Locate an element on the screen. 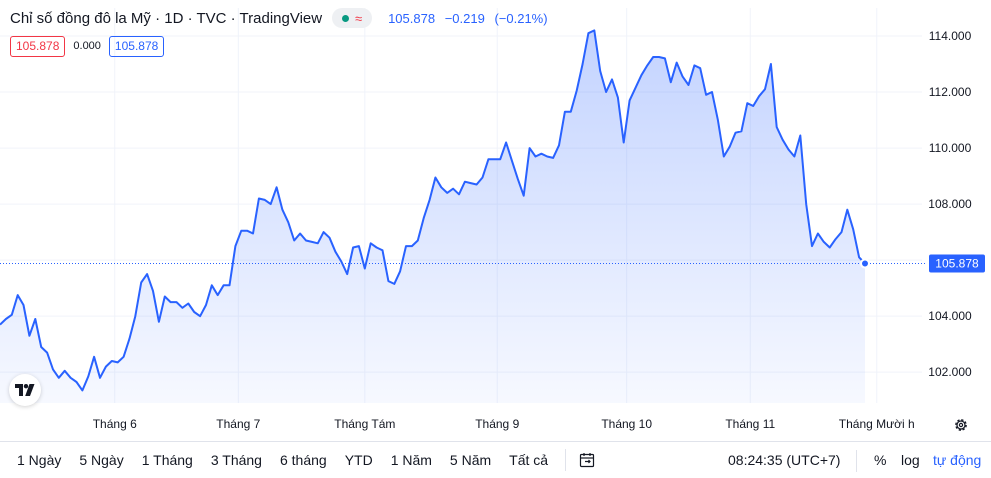 The height and width of the screenshot is (478, 991). toolbar-divider-right is located at coordinates (856, 461).